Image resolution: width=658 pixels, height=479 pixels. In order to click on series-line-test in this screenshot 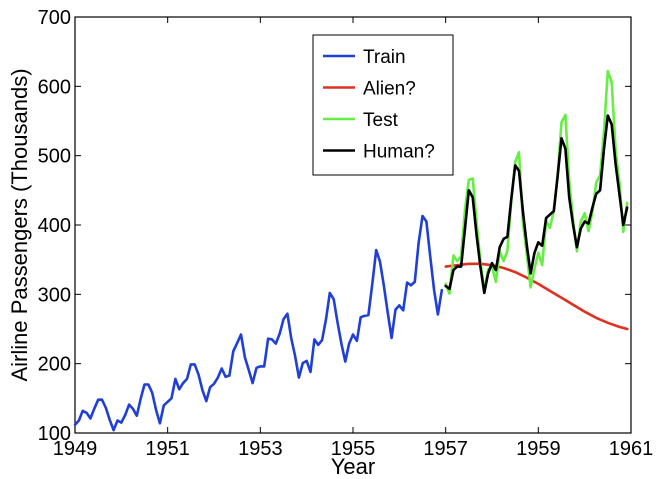, I will do `click(536, 182)`.